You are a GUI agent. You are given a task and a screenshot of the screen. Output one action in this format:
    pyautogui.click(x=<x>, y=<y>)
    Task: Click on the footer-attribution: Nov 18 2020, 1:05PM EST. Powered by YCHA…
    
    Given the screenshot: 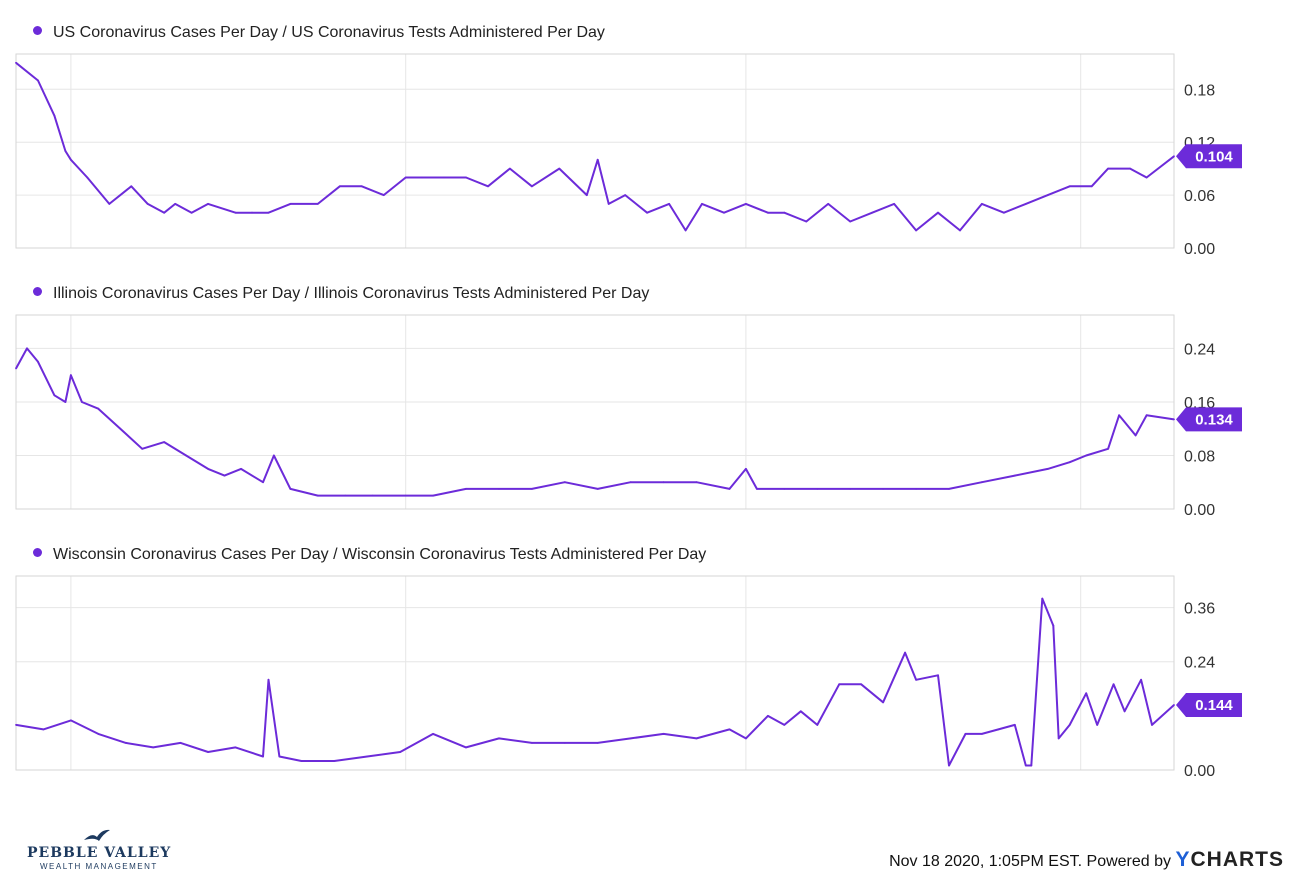 What is the action you would take?
    pyautogui.click(x=1086, y=860)
    